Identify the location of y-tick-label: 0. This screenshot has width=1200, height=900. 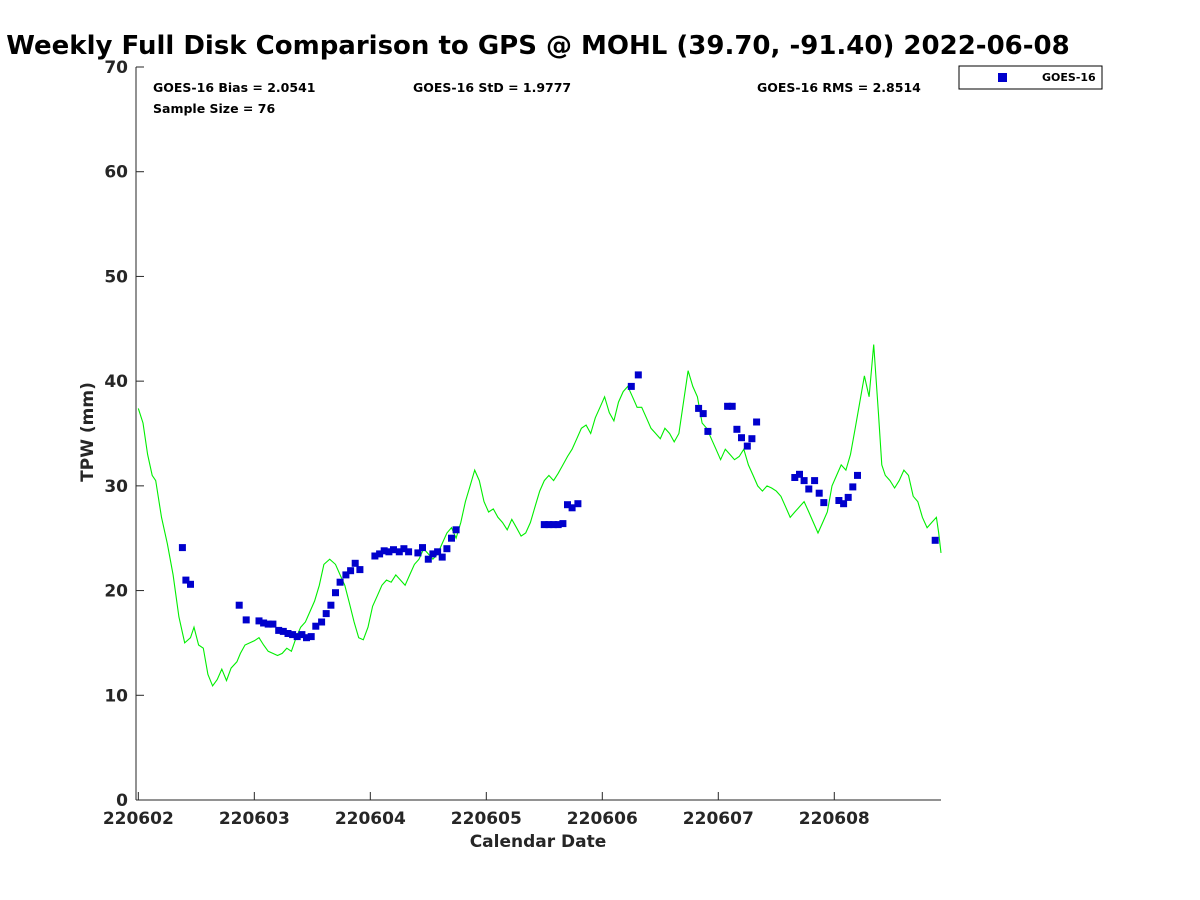
(122, 801).